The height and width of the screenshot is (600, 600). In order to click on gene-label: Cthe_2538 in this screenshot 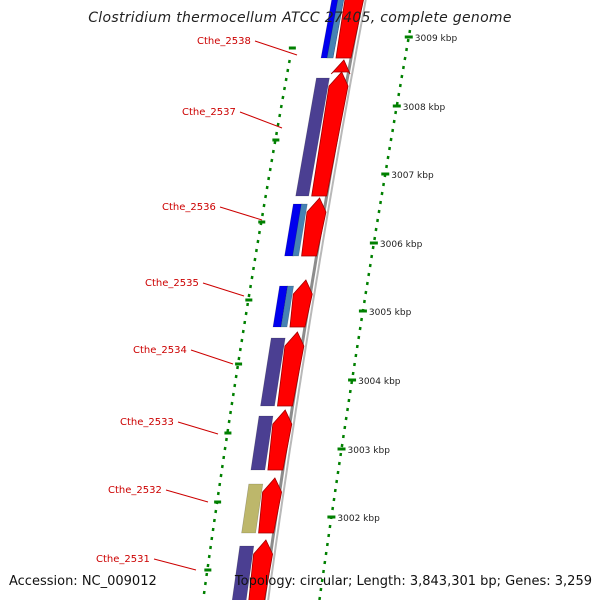, I will do `click(224, 41)`.